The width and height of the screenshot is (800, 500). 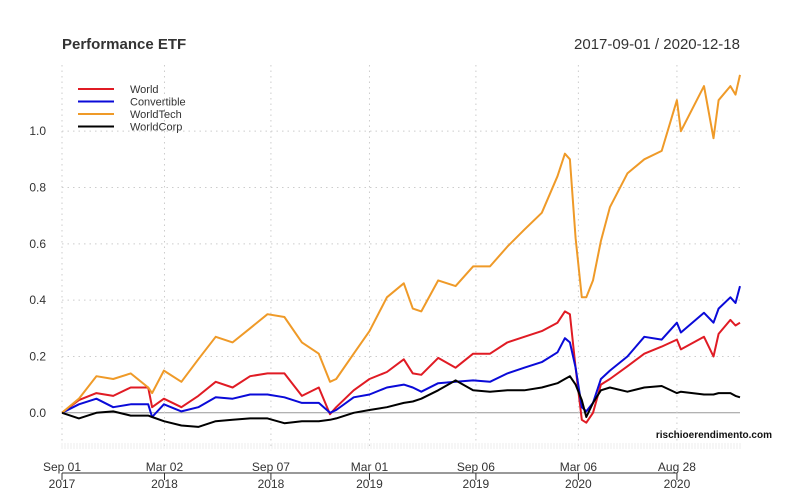 I want to click on y-axis: 0.0 0.2 0.4 0.6 0.8 1.0, so click(x=37, y=272).